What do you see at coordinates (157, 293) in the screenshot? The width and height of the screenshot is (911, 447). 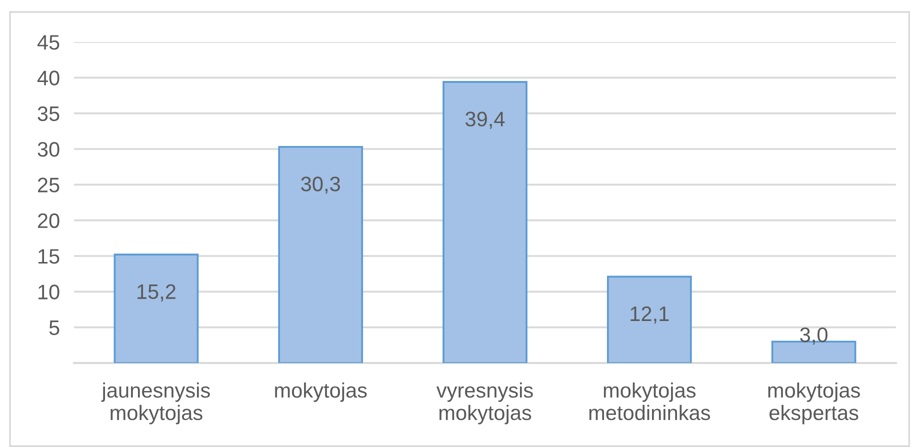 I see `data-label: 15,2` at bounding box center [157, 293].